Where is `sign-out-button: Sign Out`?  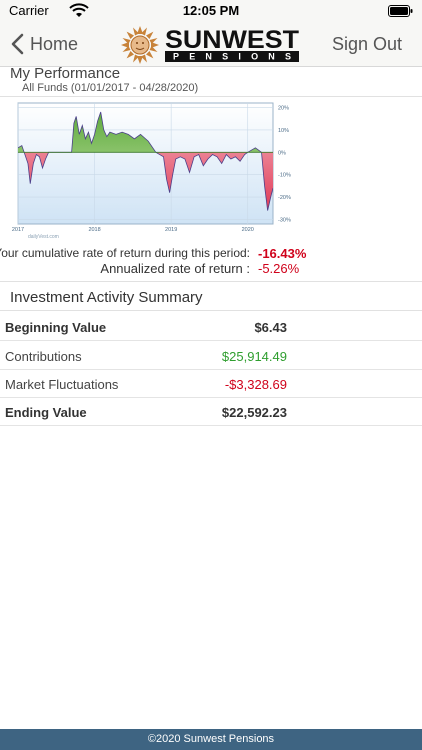
sign-out-button: Sign Out is located at coordinates (366, 44).